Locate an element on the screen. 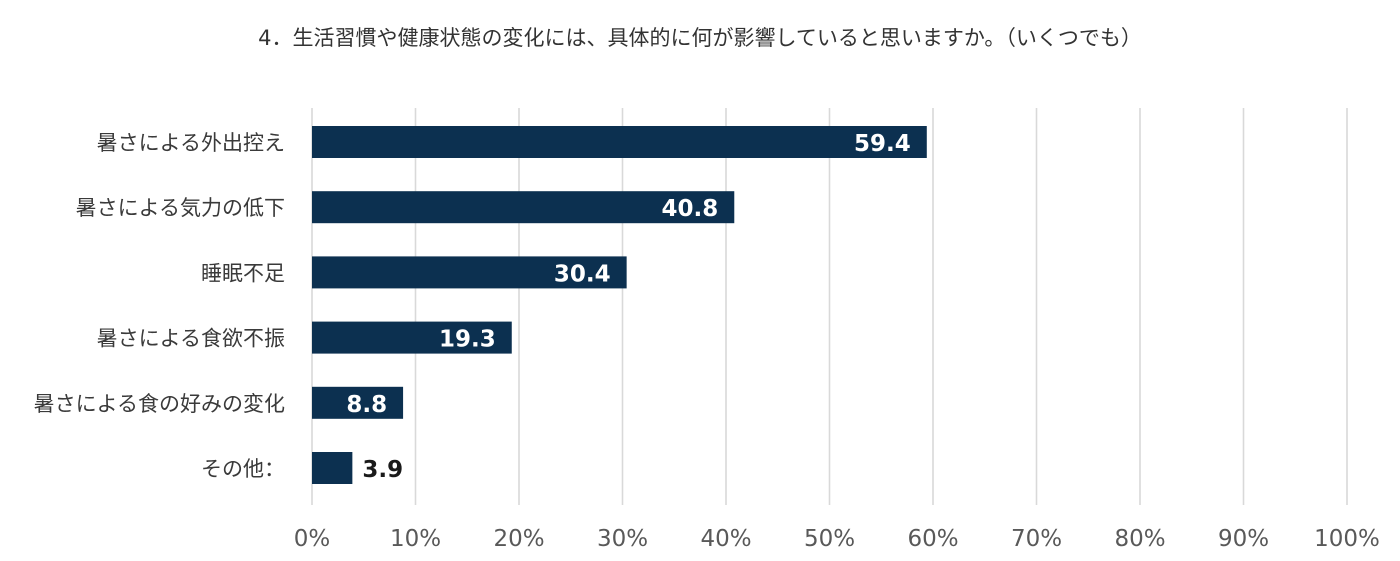  category-label: 暑さによる食欲不振 is located at coordinates (191, 339).